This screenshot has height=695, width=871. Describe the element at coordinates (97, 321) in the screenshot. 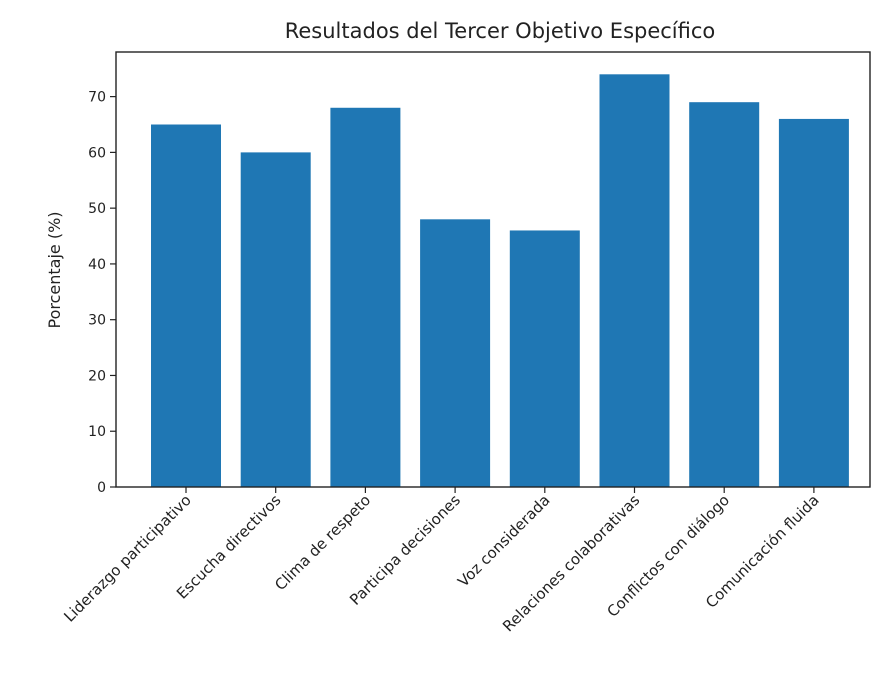

I see `y-tick-label: 30` at that location.